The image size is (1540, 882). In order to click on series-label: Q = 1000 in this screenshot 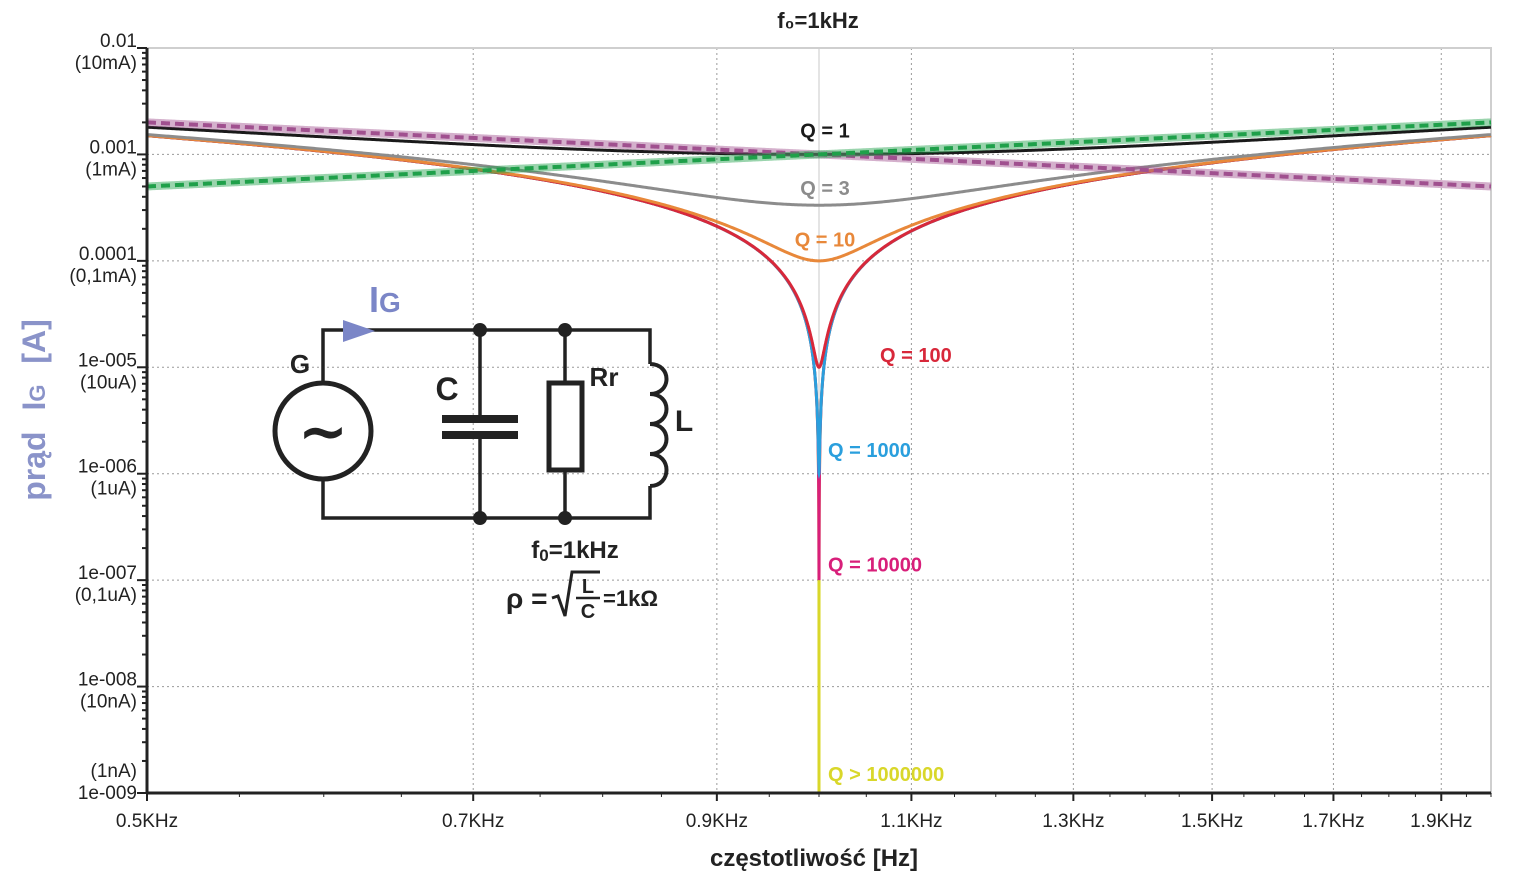, I will do `click(869, 451)`.